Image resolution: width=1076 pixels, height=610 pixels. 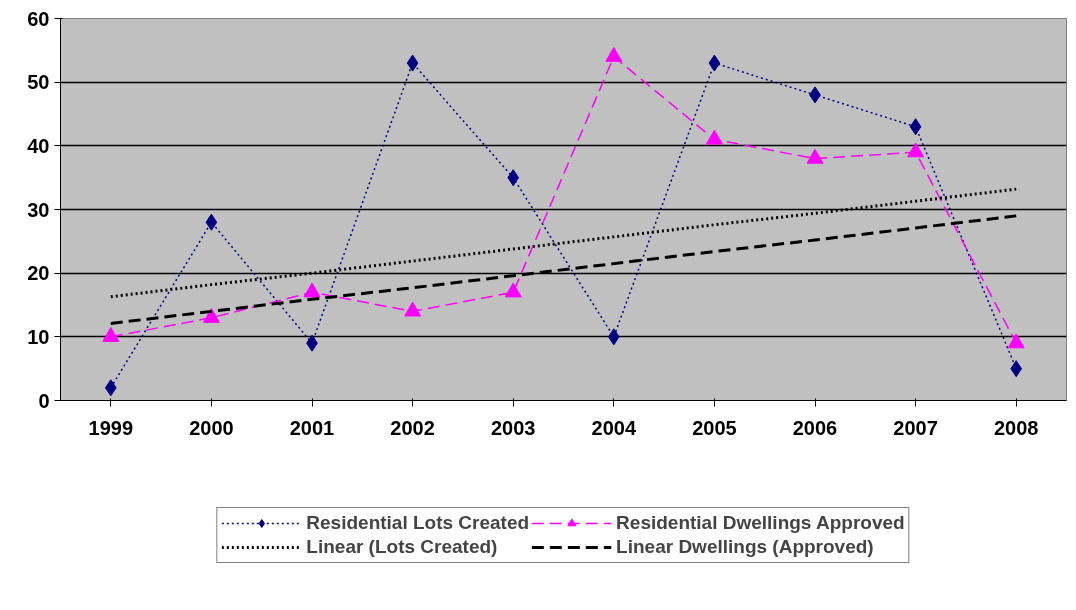 I want to click on legend-label: Linear (Lots Created), so click(x=402, y=547).